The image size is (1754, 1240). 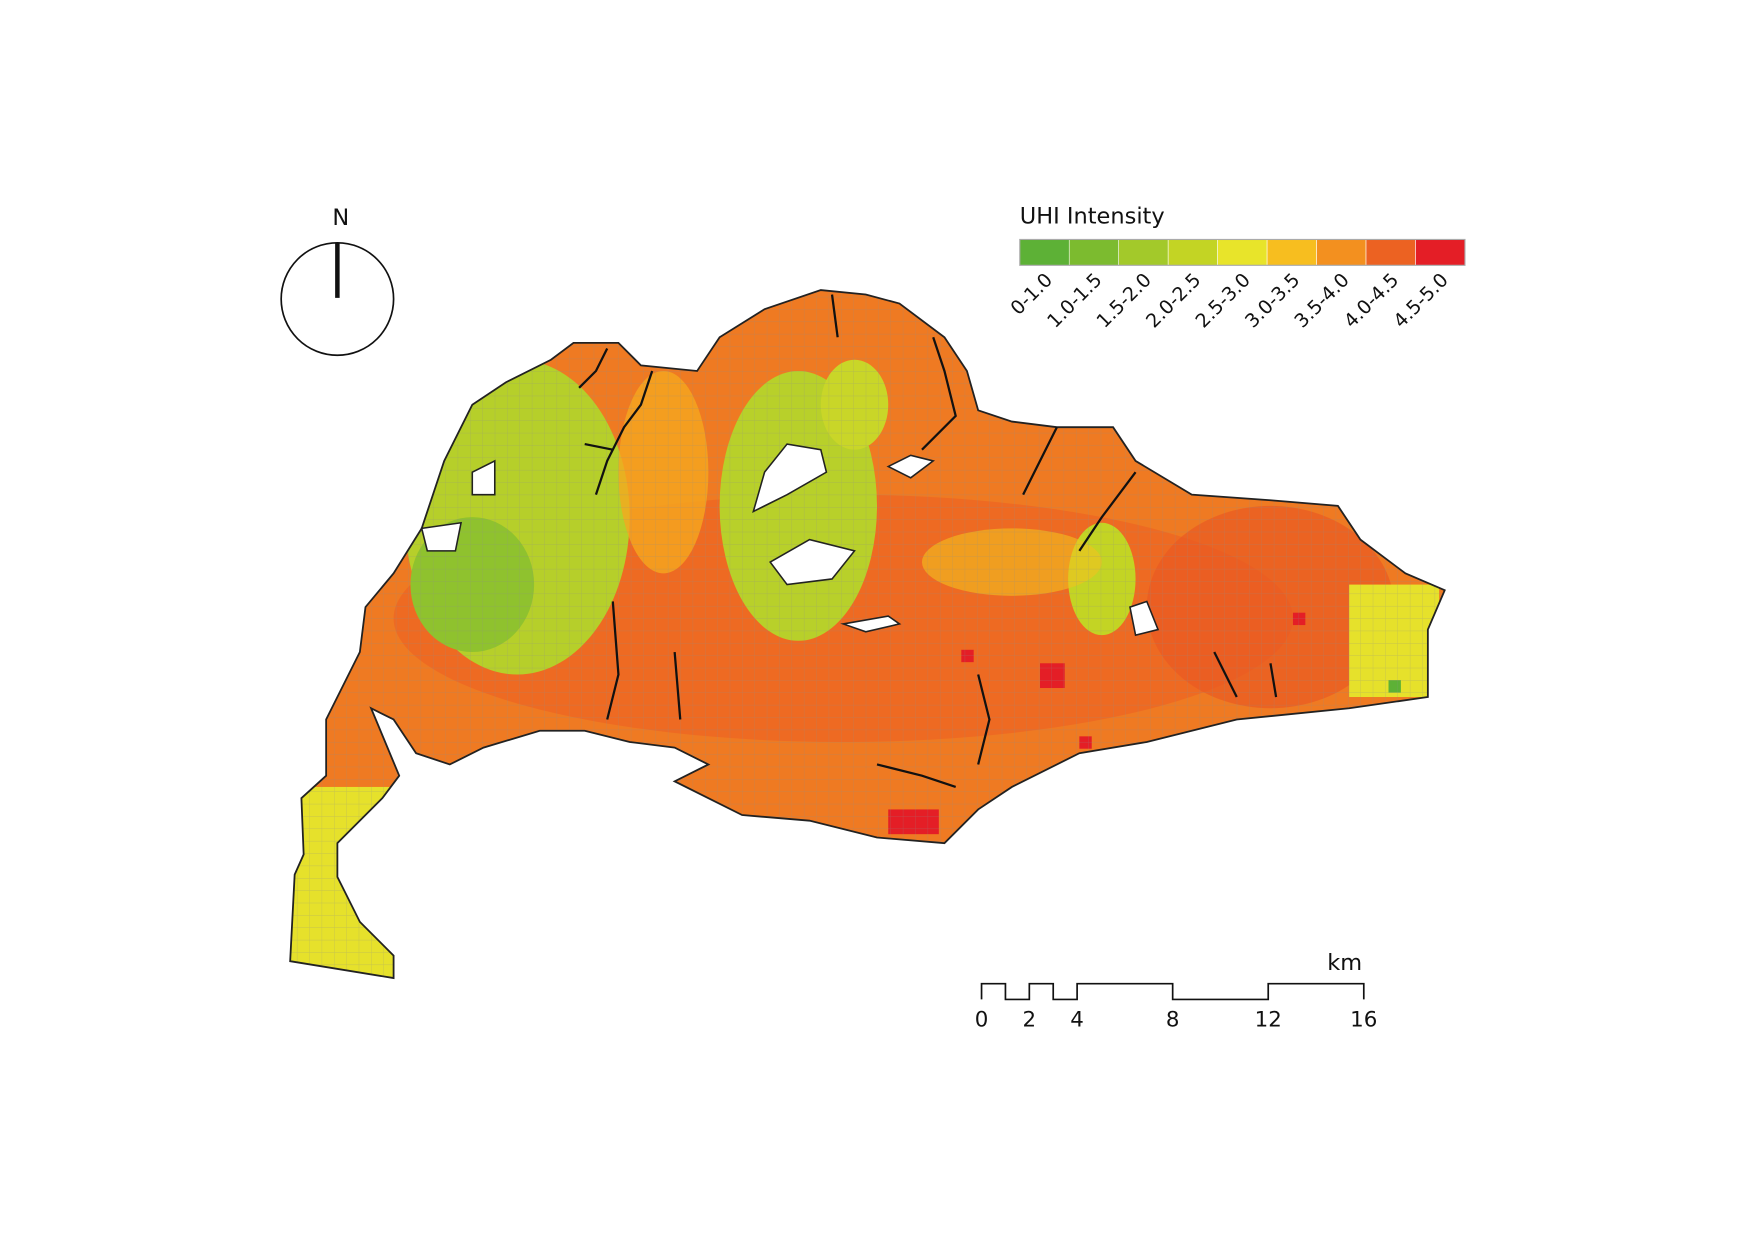 I want to click on scale-line, so click(x=1172, y=991).